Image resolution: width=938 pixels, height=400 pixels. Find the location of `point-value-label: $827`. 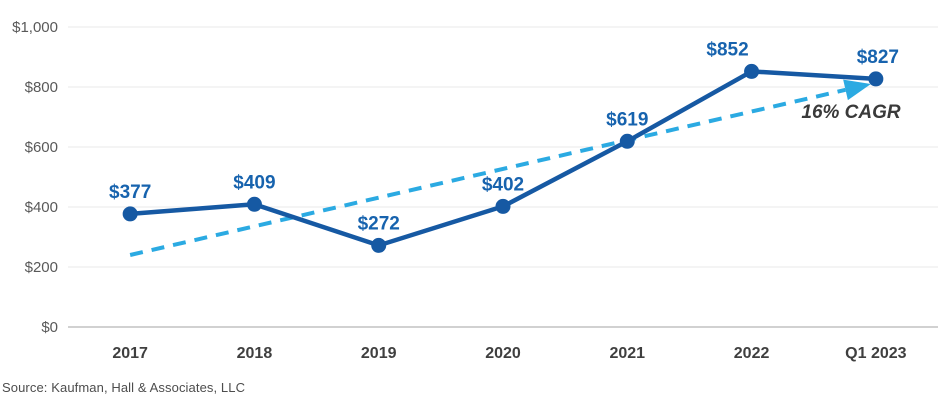

point-value-label: $827 is located at coordinates (878, 57).